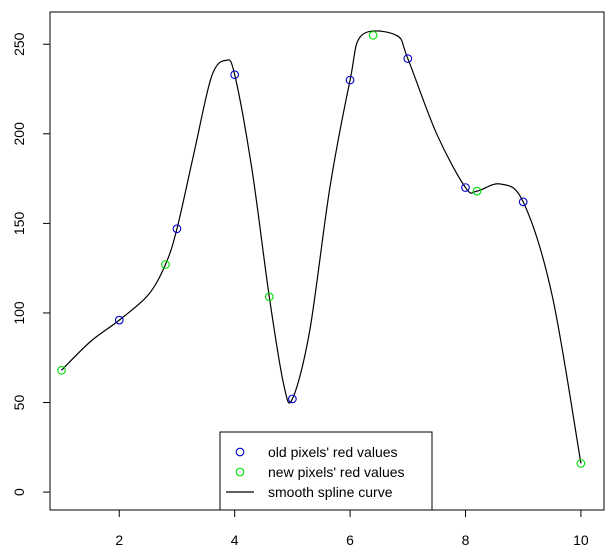 This screenshot has width=614, height=558. What do you see at coordinates (119, 540) in the screenshot?
I see `x-tick-label: 2` at bounding box center [119, 540].